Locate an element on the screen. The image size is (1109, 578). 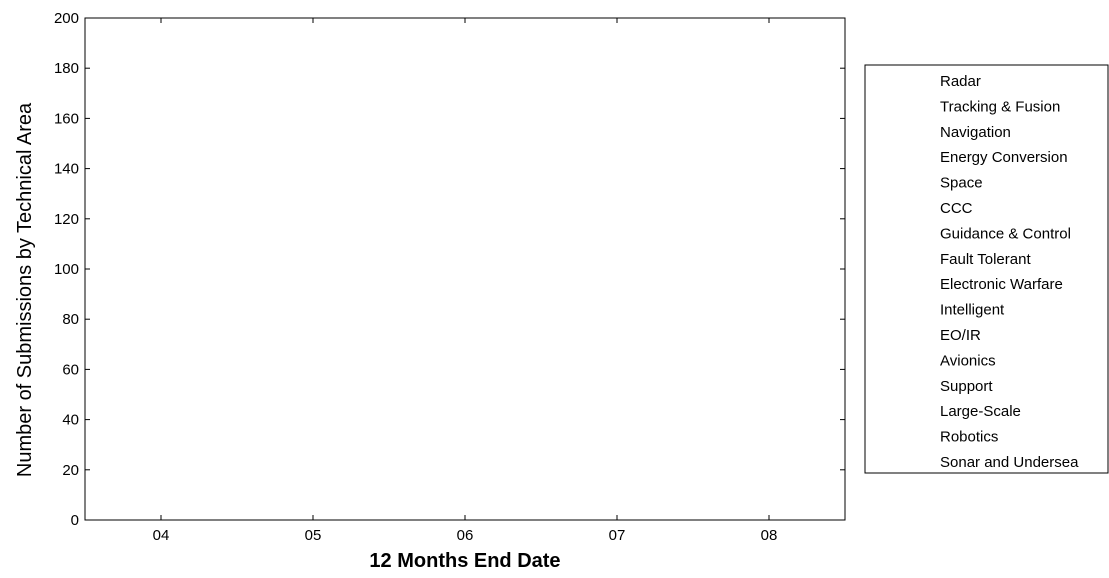
y-tick-label: 180 is located at coordinates (66, 68).